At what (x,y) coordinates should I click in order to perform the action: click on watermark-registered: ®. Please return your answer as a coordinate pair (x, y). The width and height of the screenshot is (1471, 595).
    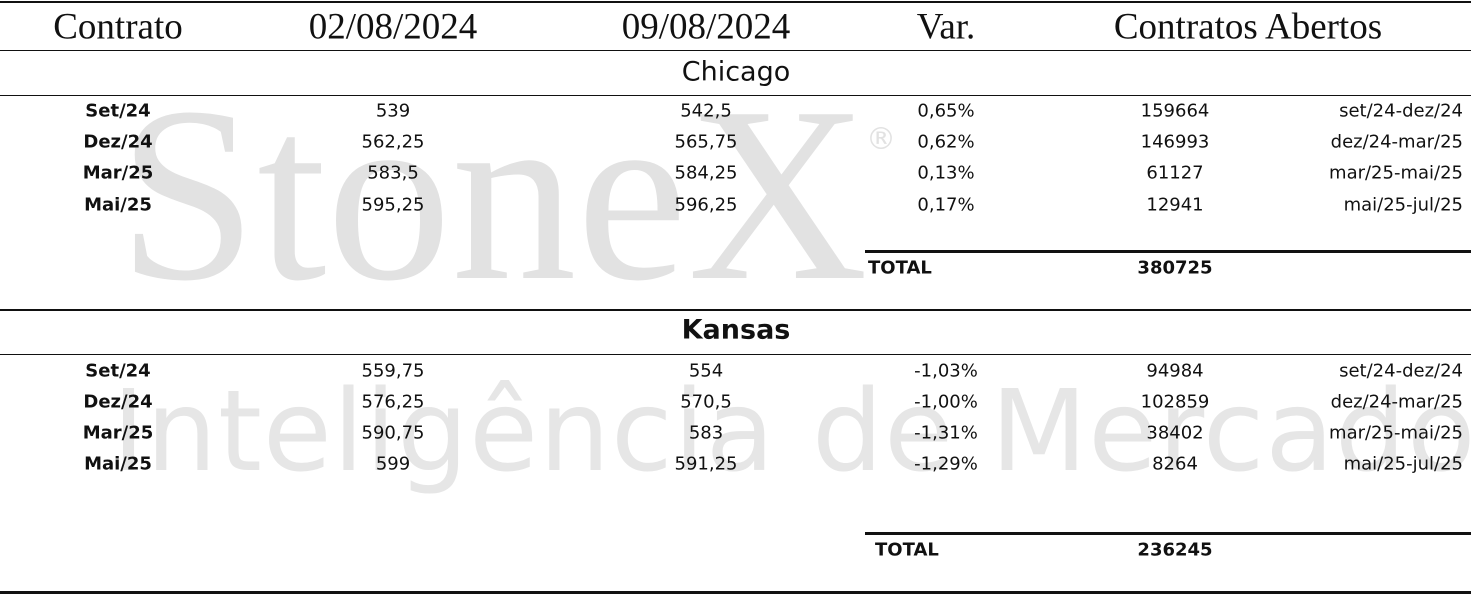
    Looking at the image, I should click on (881, 139).